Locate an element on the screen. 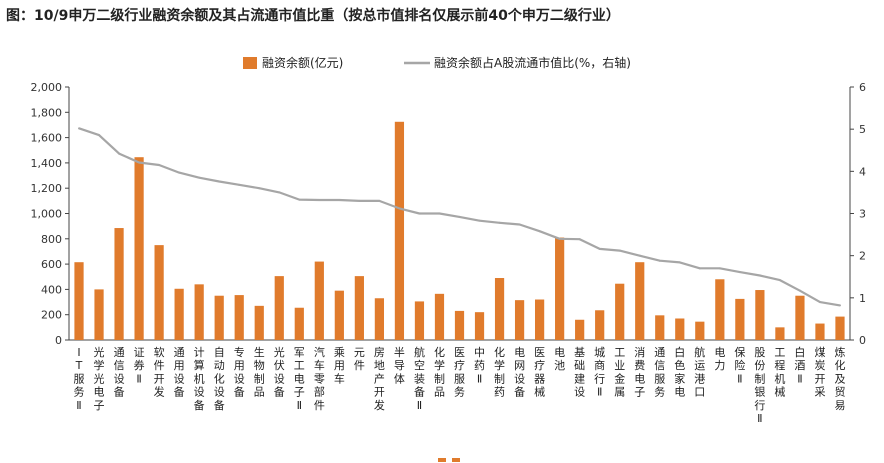 The image size is (884, 463). x-category-label: 生物制品 is located at coordinates (259, 372).